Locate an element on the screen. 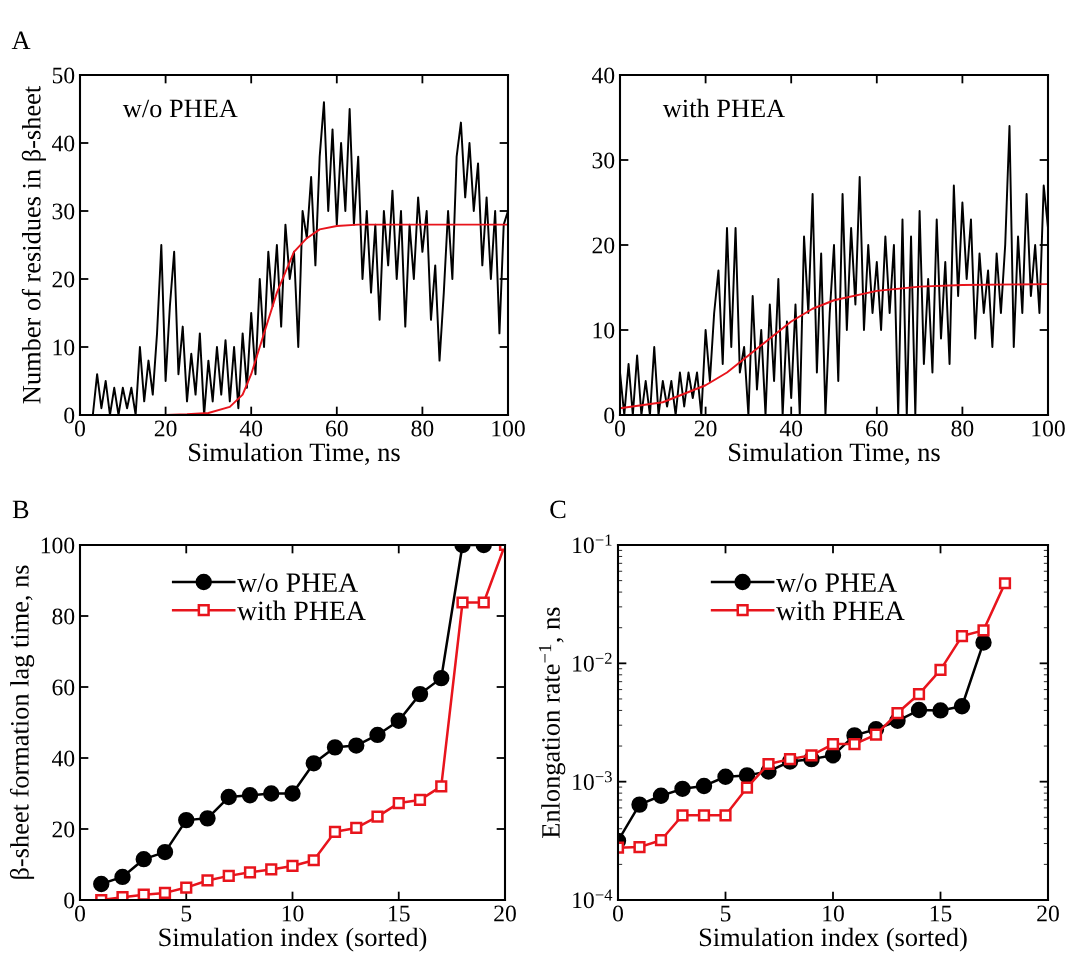 The width and height of the screenshot is (1070, 963). y-tick-label: 100 is located at coordinates (58, 545).